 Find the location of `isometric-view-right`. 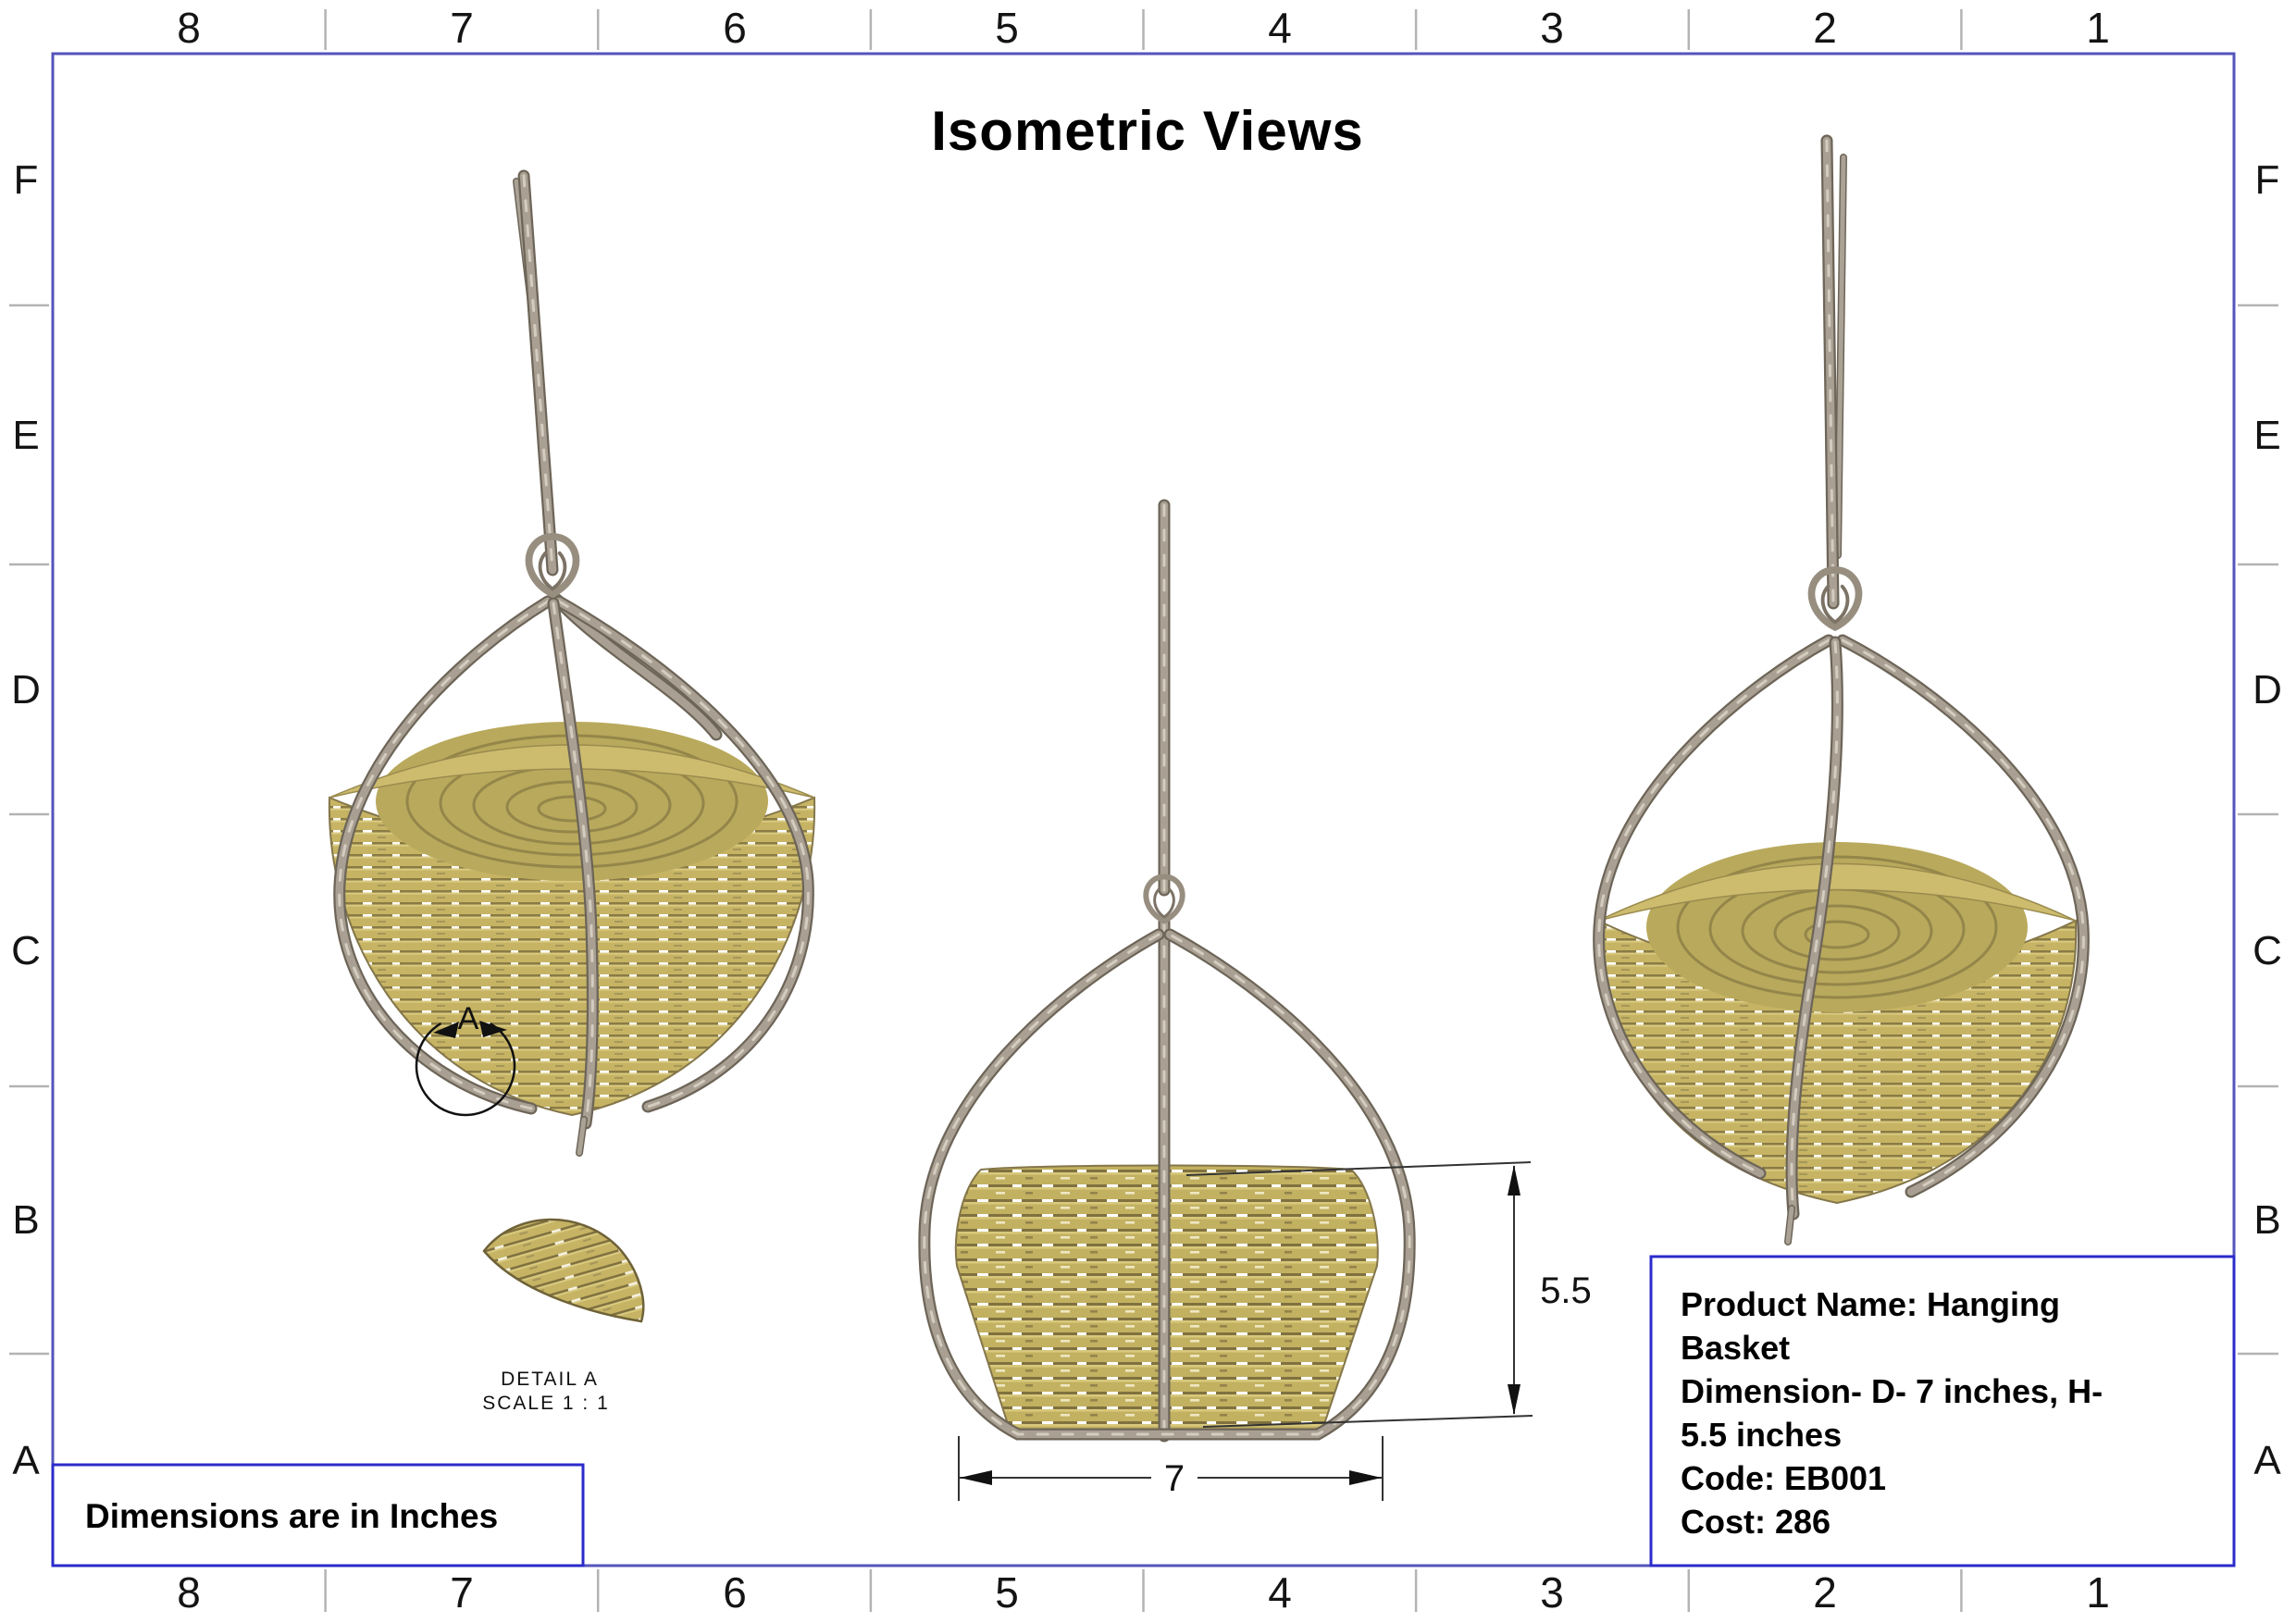

isometric-view-right is located at coordinates (1840, 689).